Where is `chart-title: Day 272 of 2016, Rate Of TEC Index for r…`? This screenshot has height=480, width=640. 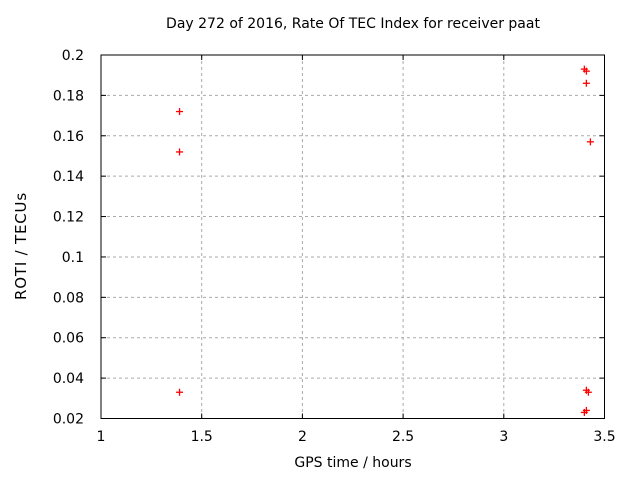
chart-title: Day 272 of 2016, Rate Of TEC Index for r… is located at coordinates (353, 24).